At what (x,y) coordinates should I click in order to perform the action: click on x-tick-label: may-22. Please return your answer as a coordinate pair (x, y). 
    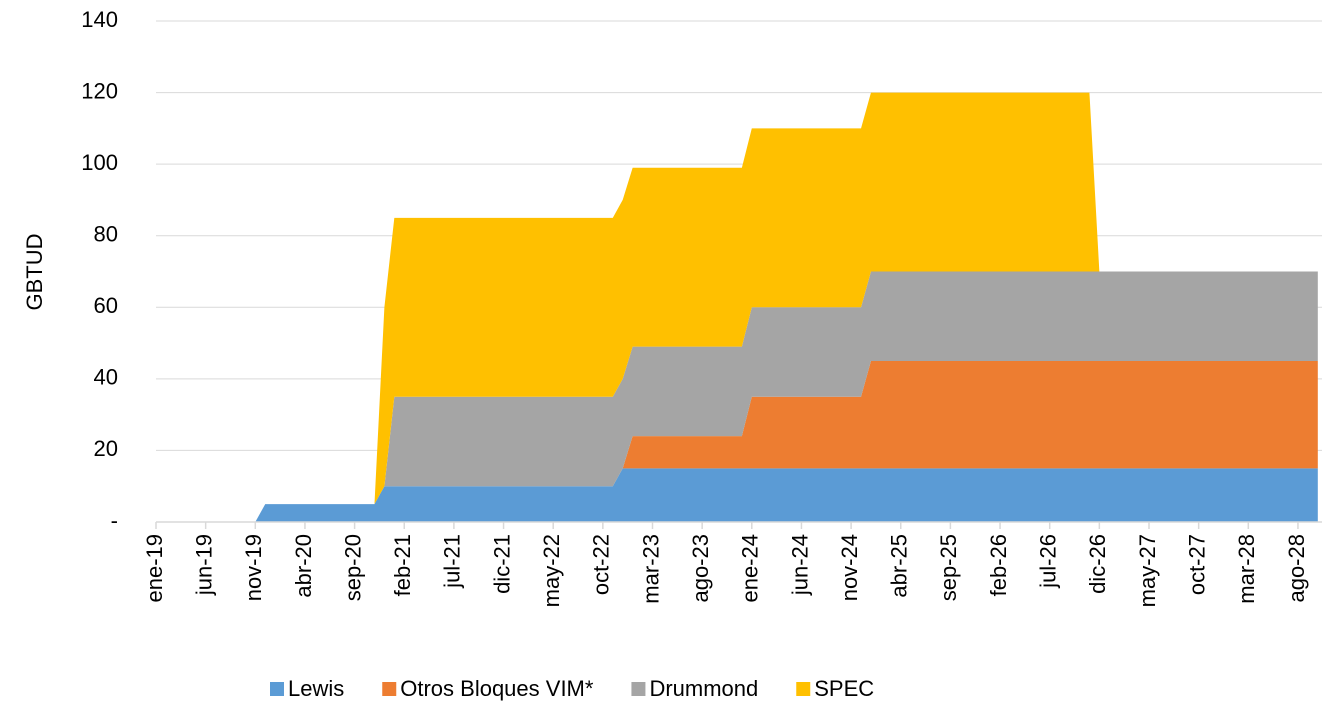
    Looking at the image, I should click on (551, 570).